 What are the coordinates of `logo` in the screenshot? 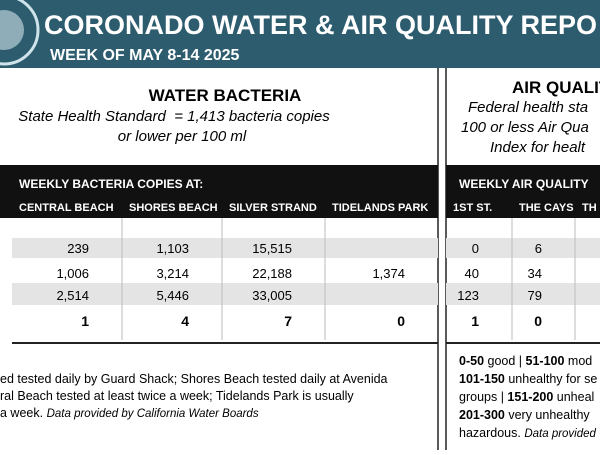 It's located at (20, 33).